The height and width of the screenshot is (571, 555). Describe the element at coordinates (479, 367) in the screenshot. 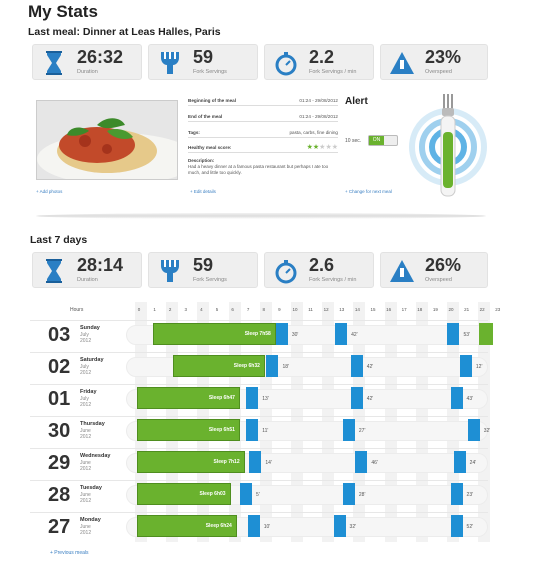

I see `meal-duration-label: 12'` at that location.